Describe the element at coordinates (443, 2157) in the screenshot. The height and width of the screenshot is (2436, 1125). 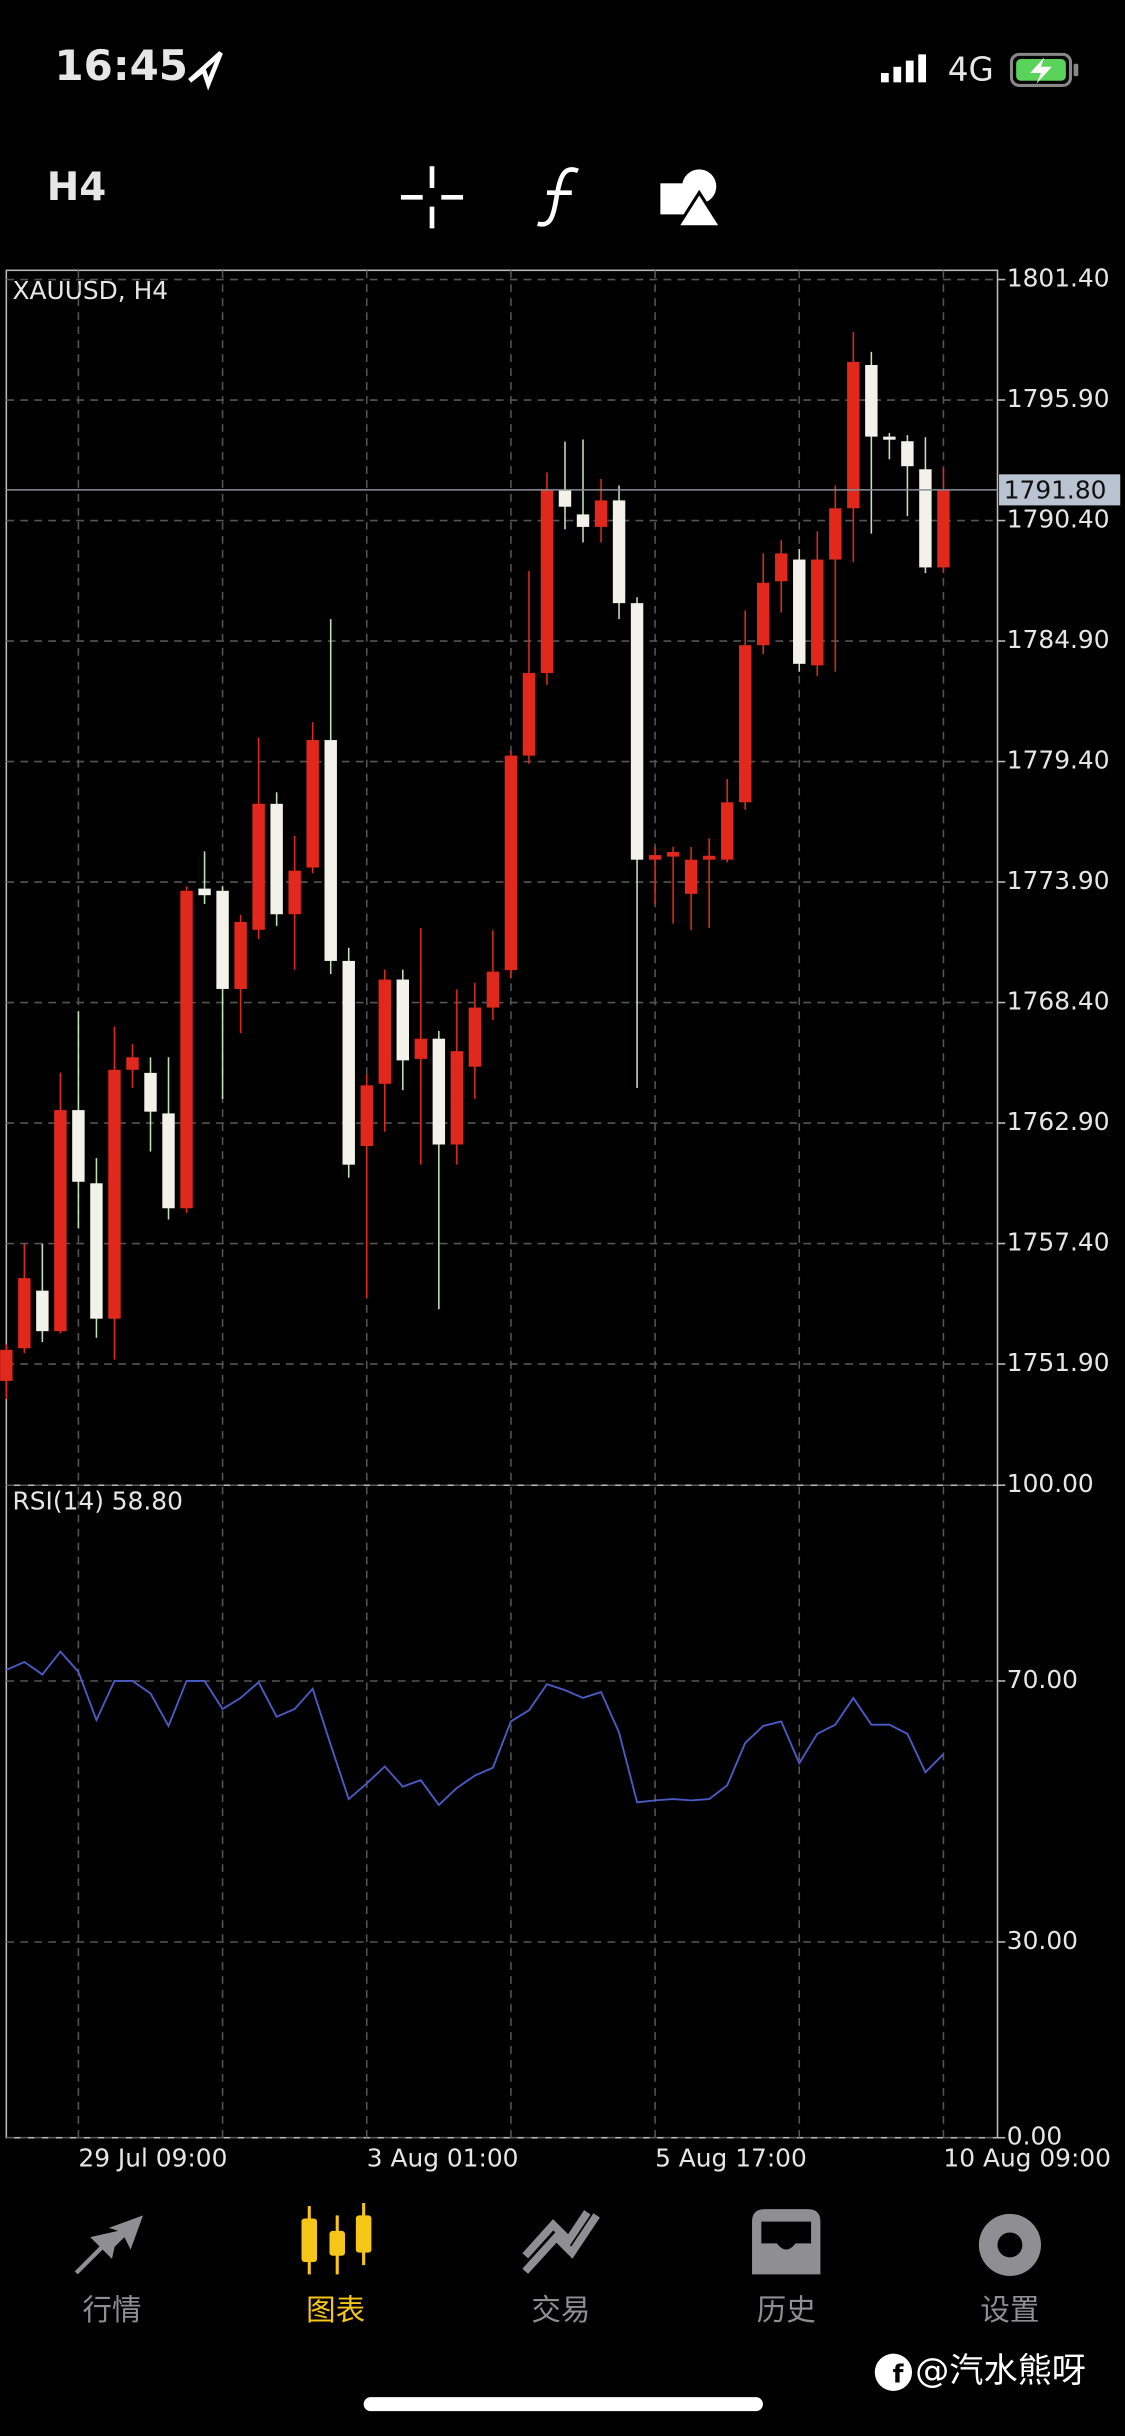
I see `x-tick-label: 3 Aug 01:00` at that location.